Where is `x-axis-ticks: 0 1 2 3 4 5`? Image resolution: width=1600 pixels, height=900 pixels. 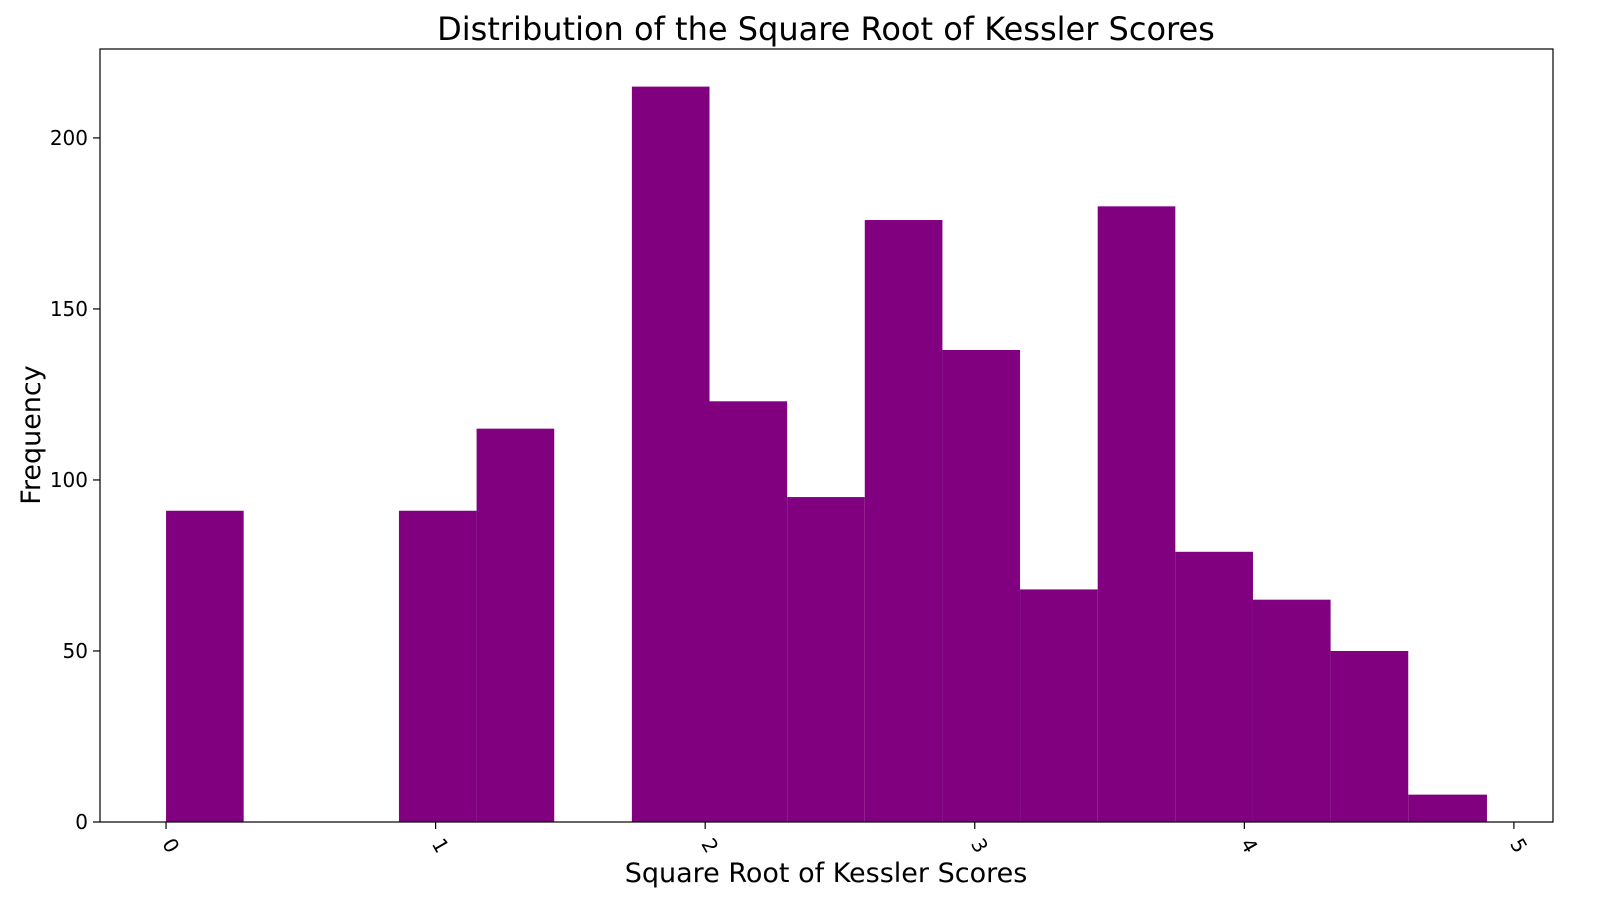 x-axis-ticks: 0 1 2 3 4 5 is located at coordinates (844, 839).